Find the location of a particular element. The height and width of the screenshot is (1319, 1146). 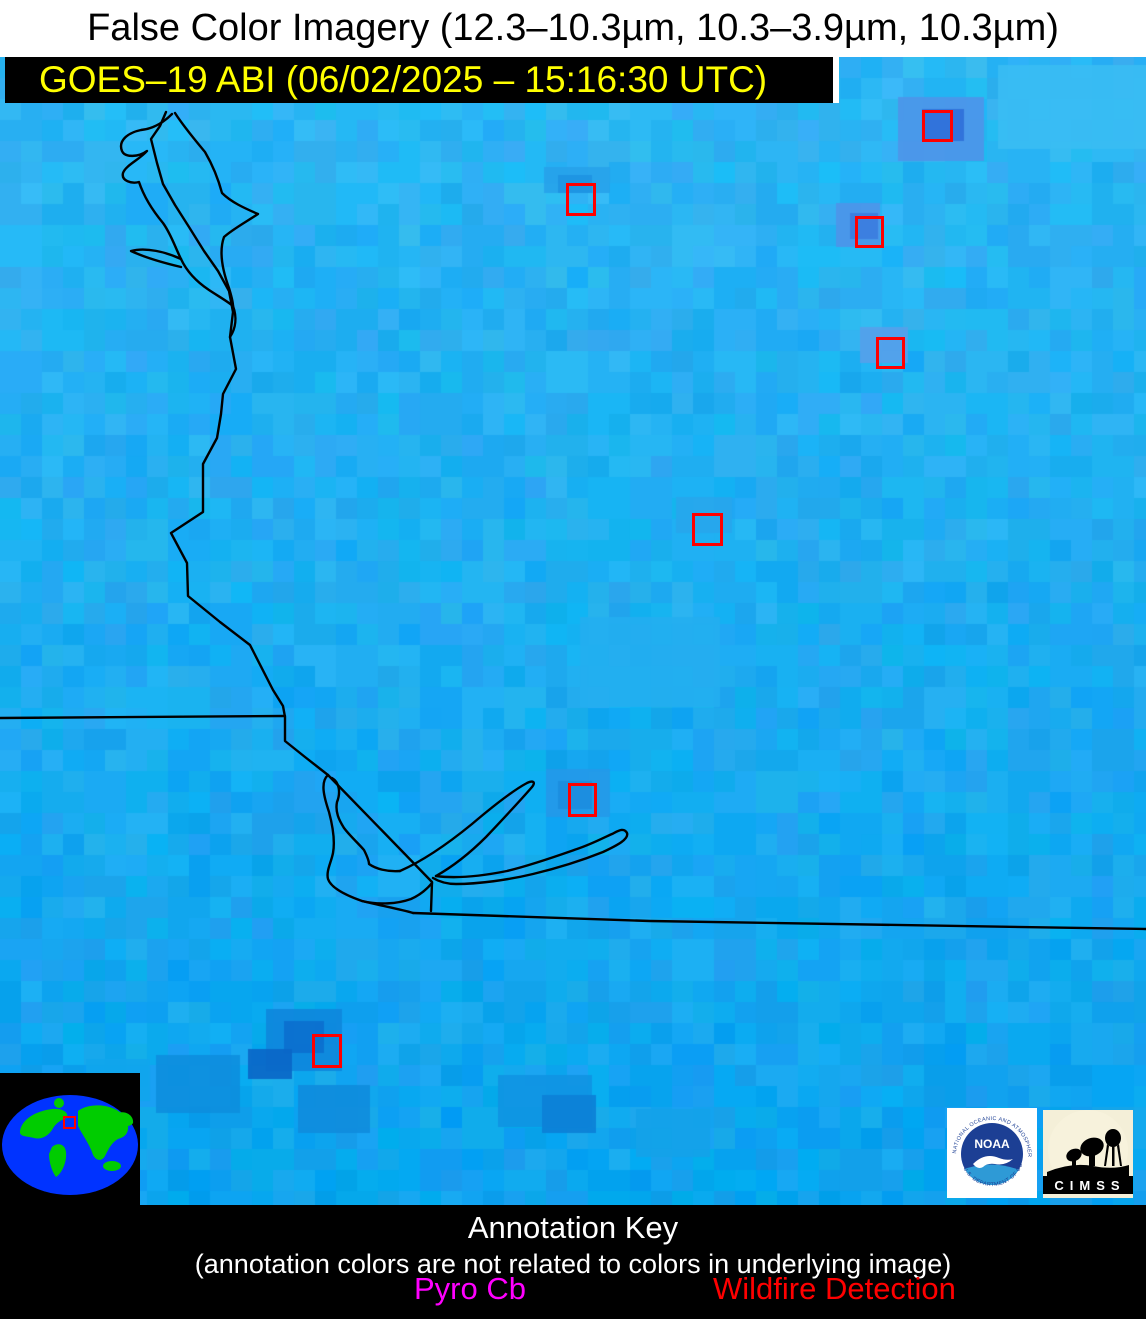

locator-map is located at coordinates (70, 1139).